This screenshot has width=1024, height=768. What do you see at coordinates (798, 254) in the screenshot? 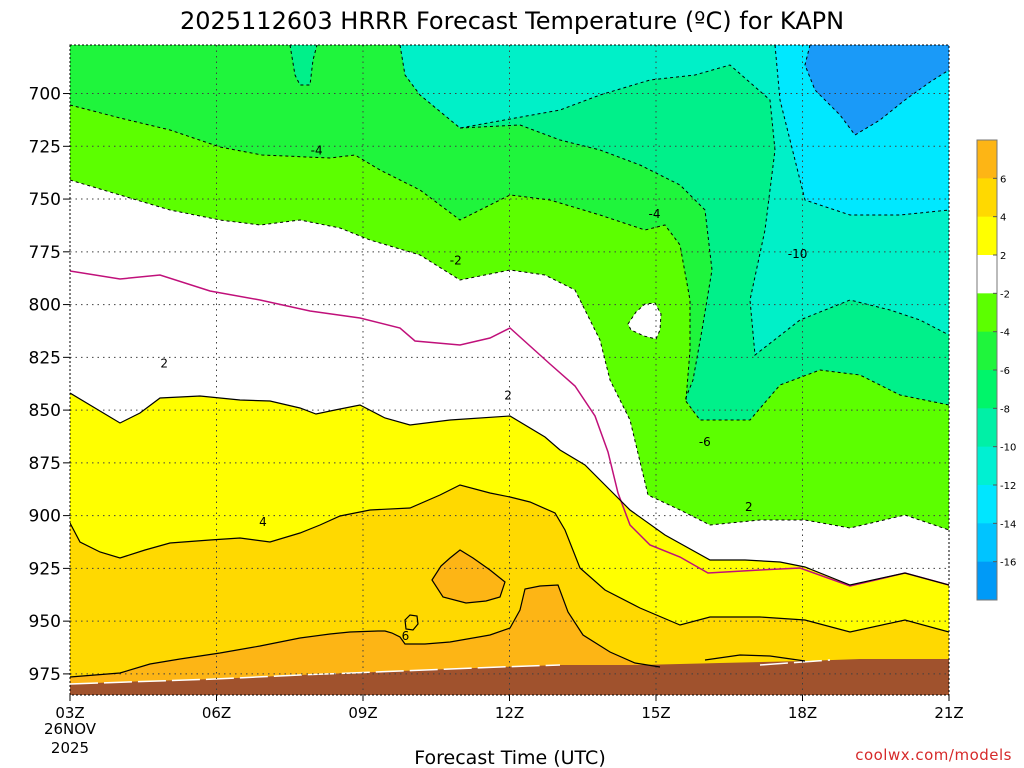
I see `contour-label: -10` at bounding box center [798, 254].